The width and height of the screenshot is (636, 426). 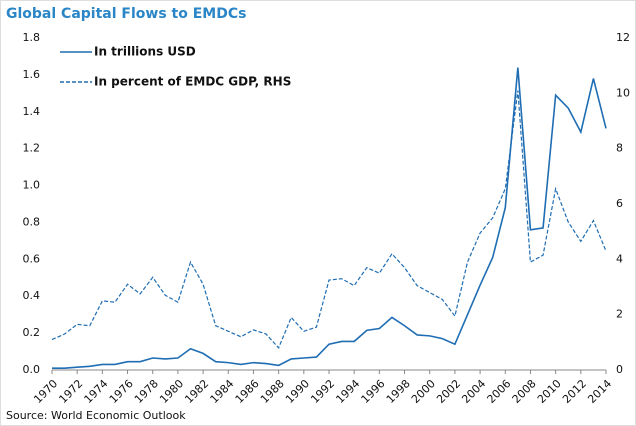 I want to click on legend-label: In trillions USD, so click(x=145, y=52).